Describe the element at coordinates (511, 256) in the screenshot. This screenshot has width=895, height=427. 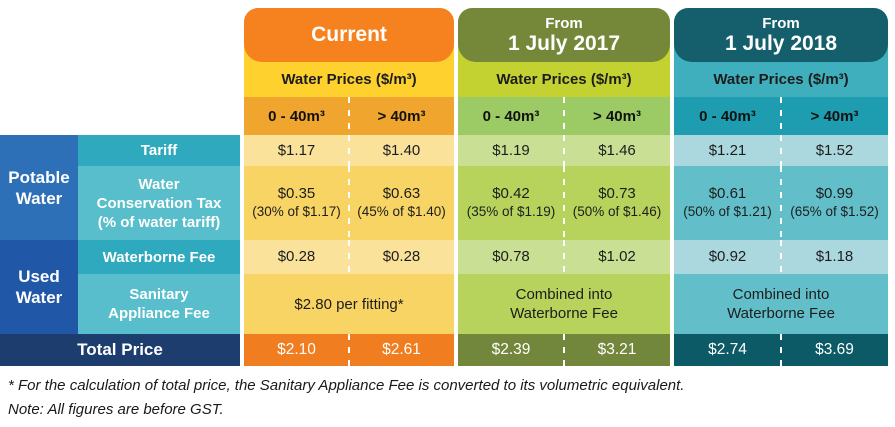
I see `price-value: $0.78` at that location.